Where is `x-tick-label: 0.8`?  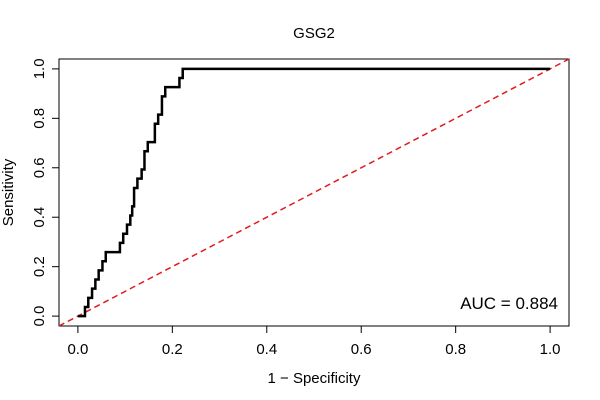 x-tick-label: 0.8 is located at coordinates (455, 349).